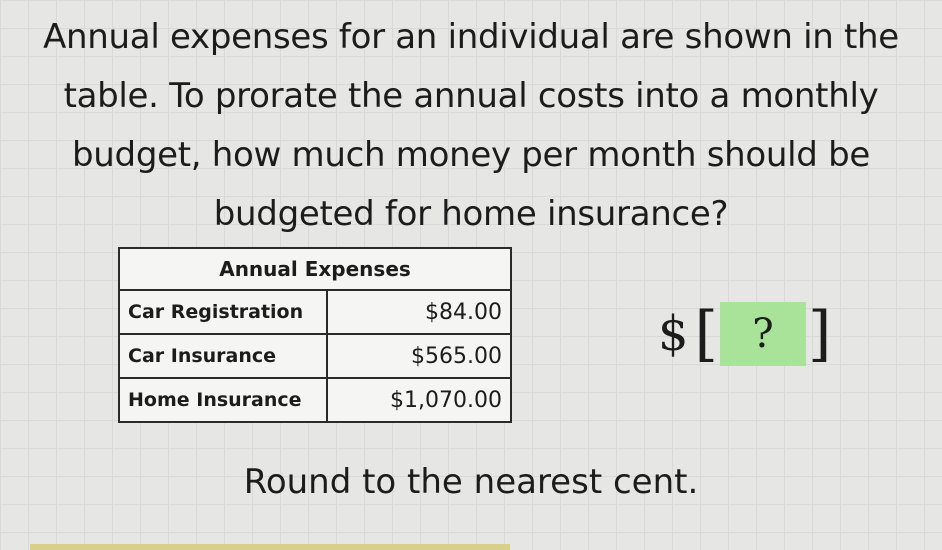  I want to click on dollar-sign: $, so click(673, 334).